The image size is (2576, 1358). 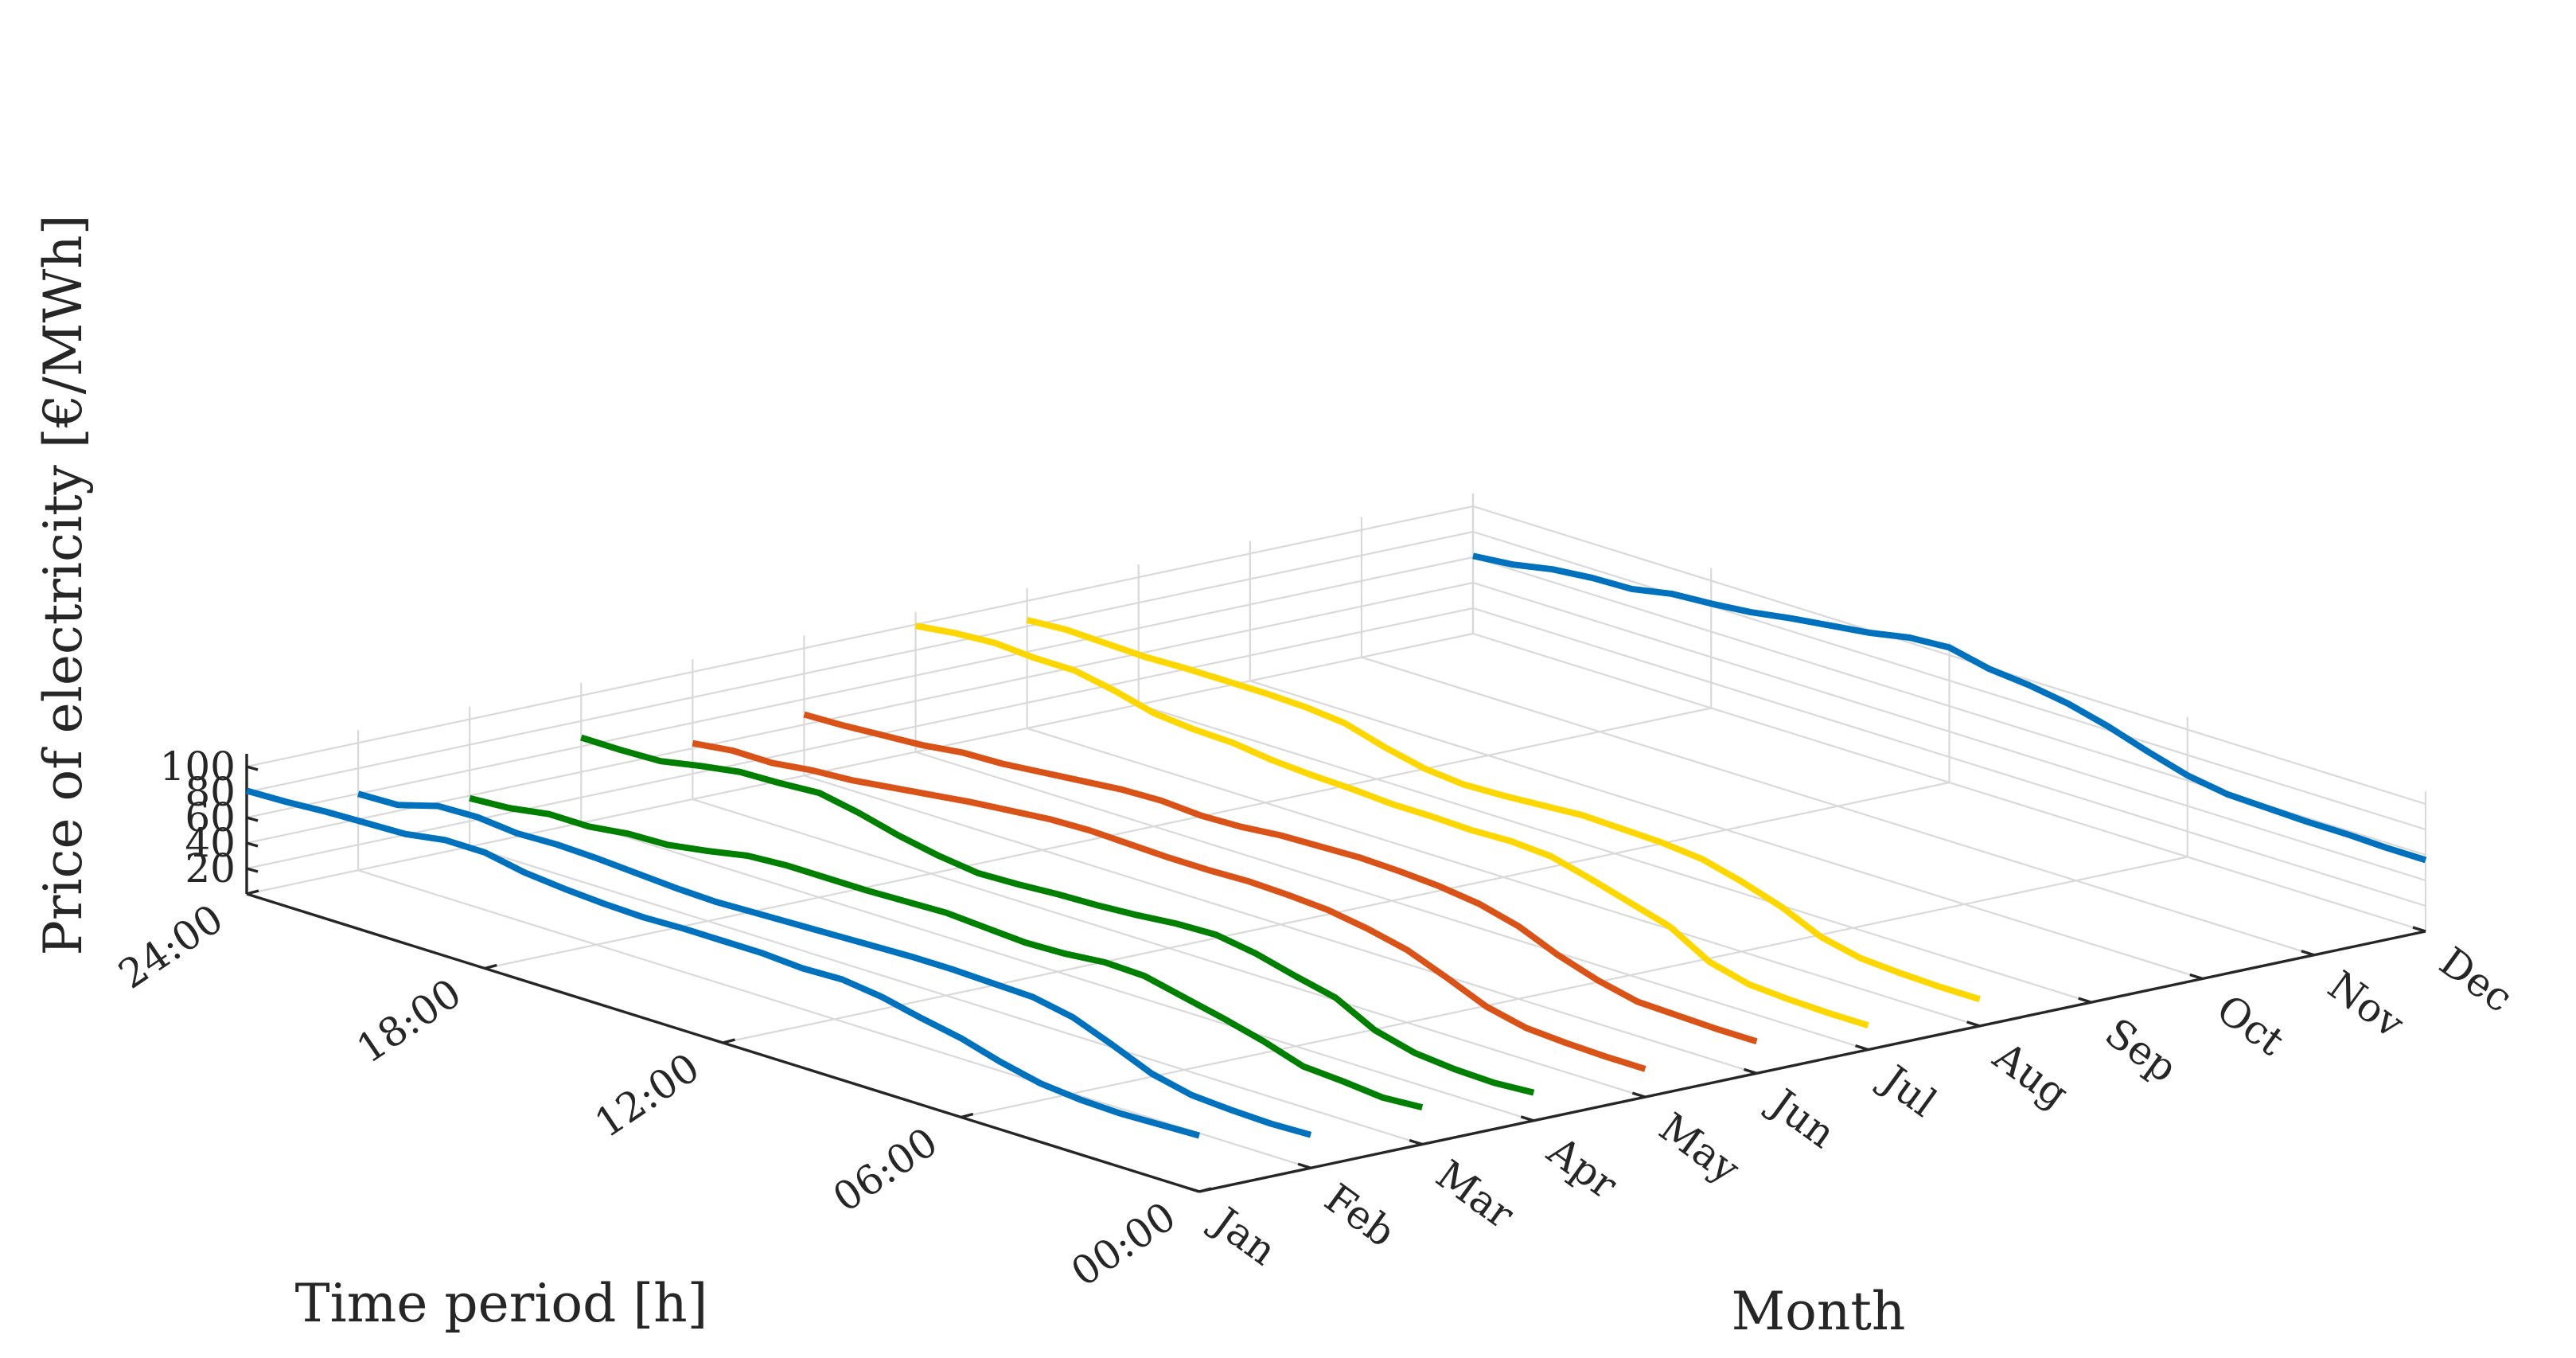 What do you see at coordinates (1475, 1194) in the screenshot?
I see `month-tick-label: Mar` at bounding box center [1475, 1194].